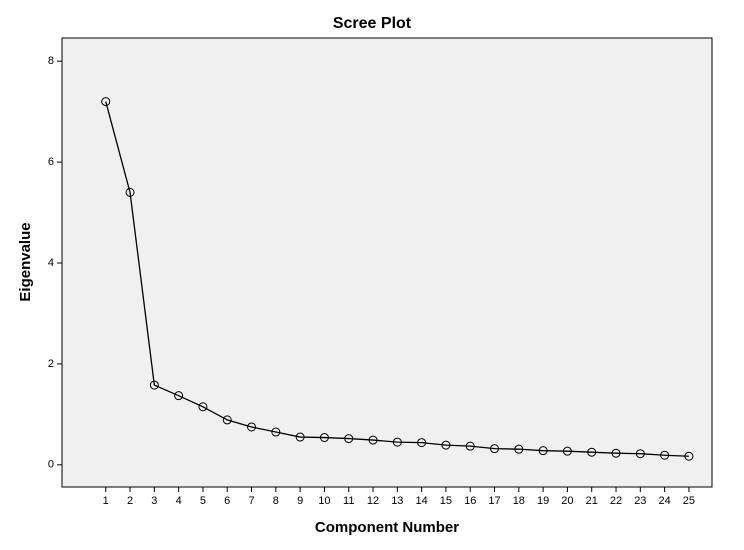 The height and width of the screenshot is (550, 744). What do you see at coordinates (203, 501) in the screenshot?
I see `x-tick-label: 5` at bounding box center [203, 501].